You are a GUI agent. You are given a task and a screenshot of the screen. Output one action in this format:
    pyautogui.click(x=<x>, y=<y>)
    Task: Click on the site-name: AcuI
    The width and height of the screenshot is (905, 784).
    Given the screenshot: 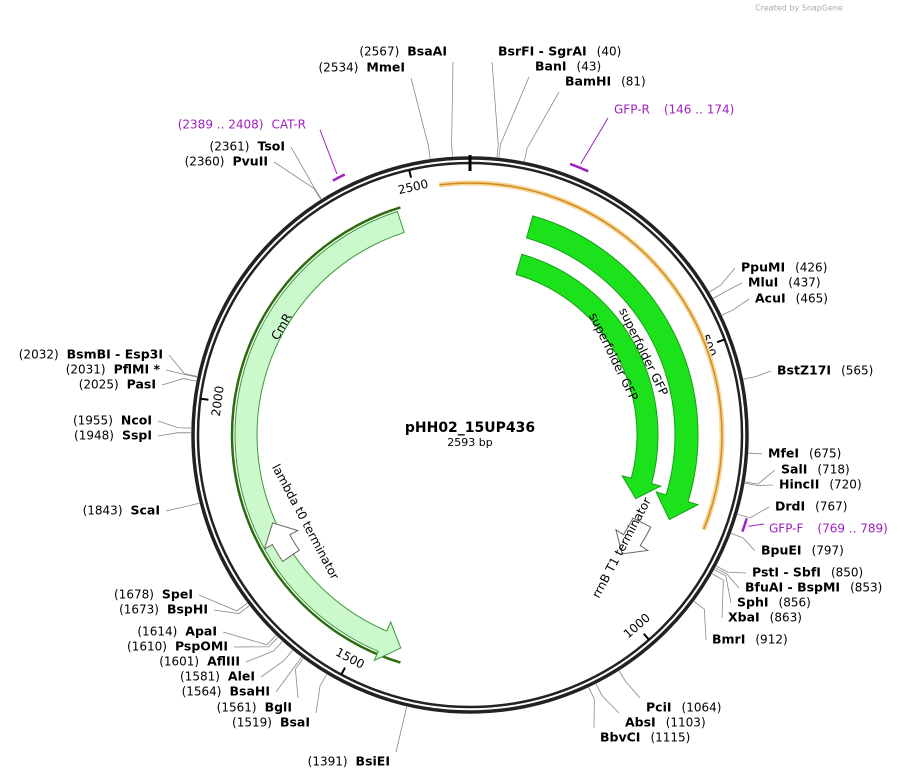 What is the action you would take?
    pyautogui.click(x=770, y=298)
    